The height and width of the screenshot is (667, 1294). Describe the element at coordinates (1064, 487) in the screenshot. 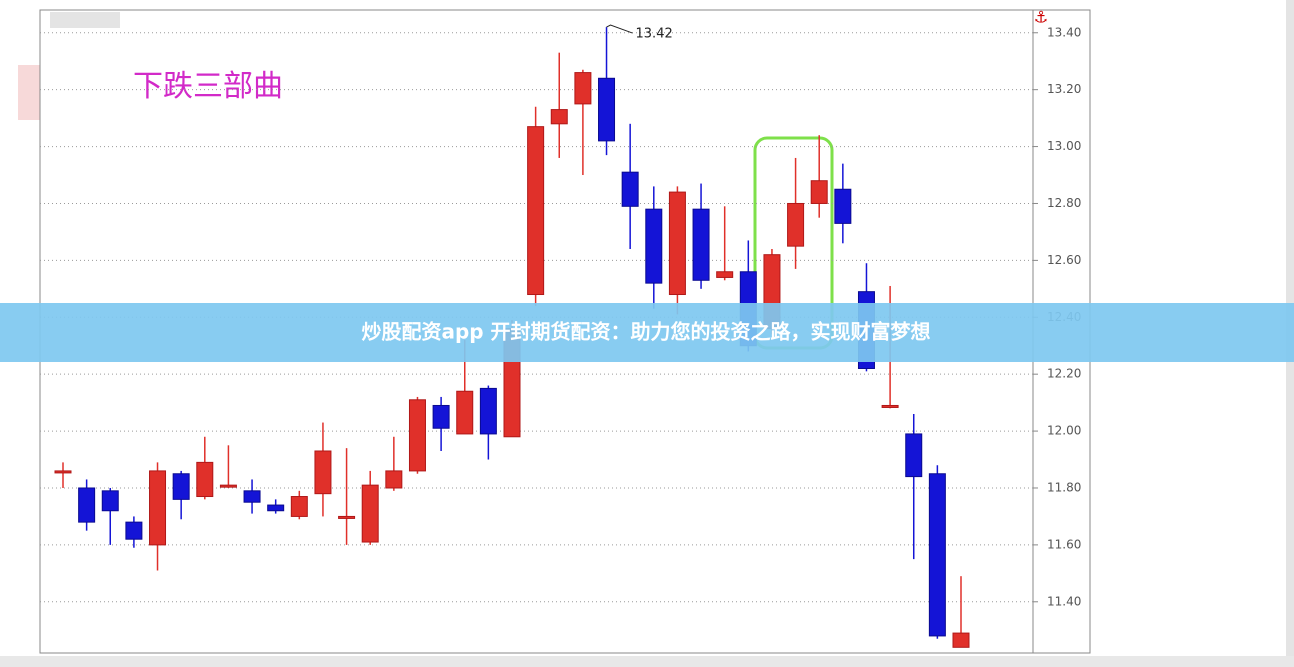

I see `y-tick-label: 11.80` at that location.